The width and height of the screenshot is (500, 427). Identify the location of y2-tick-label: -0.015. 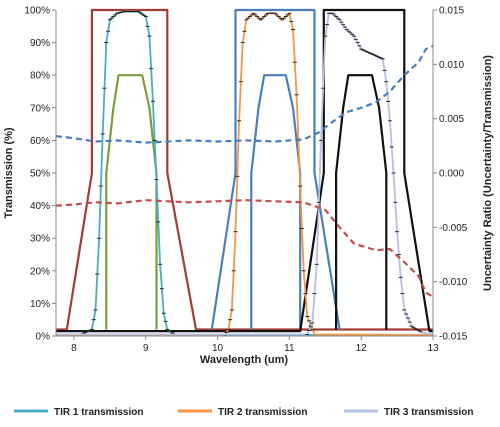
(453, 337).